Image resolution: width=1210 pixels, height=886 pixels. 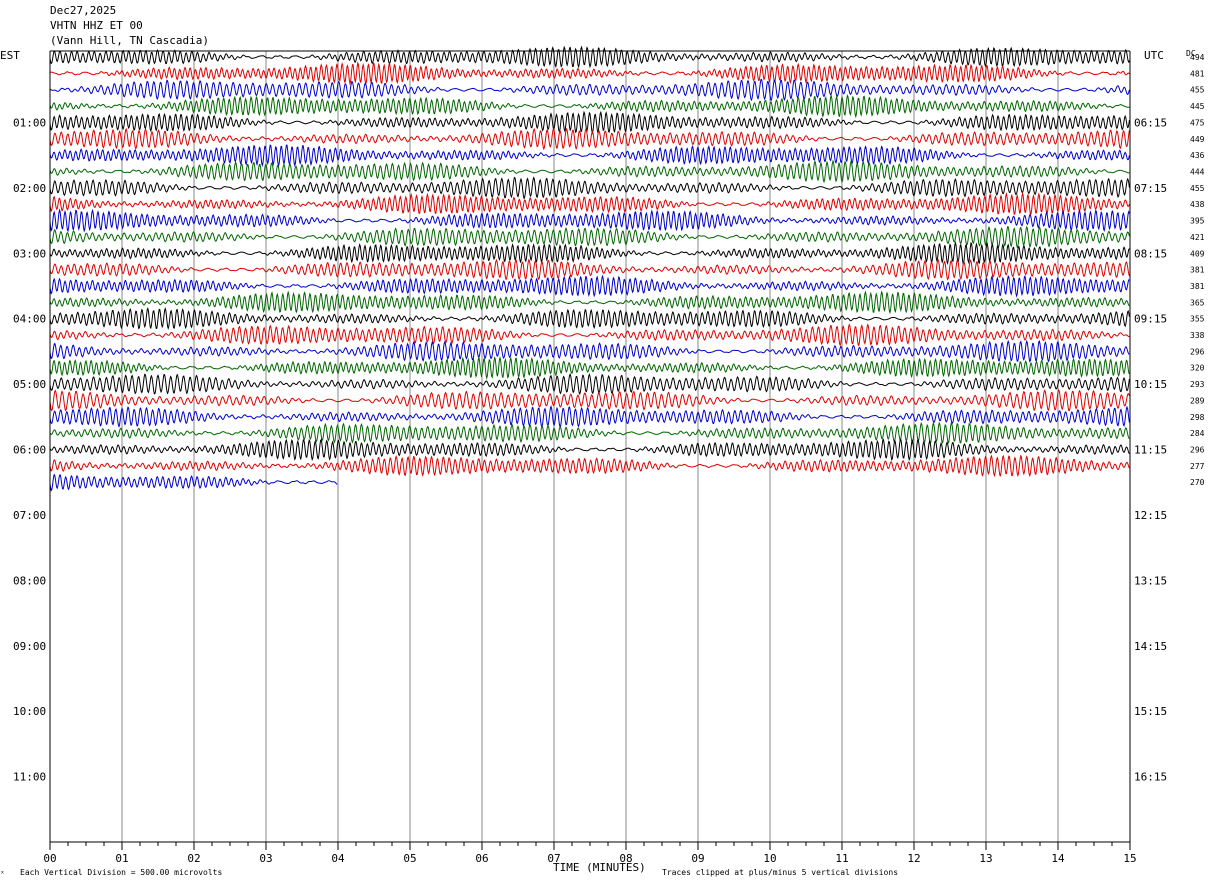 What do you see at coordinates (1197, 73) in the screenshot?
I see `dc-offset-label: 481` at bounding box center [1197, 73].